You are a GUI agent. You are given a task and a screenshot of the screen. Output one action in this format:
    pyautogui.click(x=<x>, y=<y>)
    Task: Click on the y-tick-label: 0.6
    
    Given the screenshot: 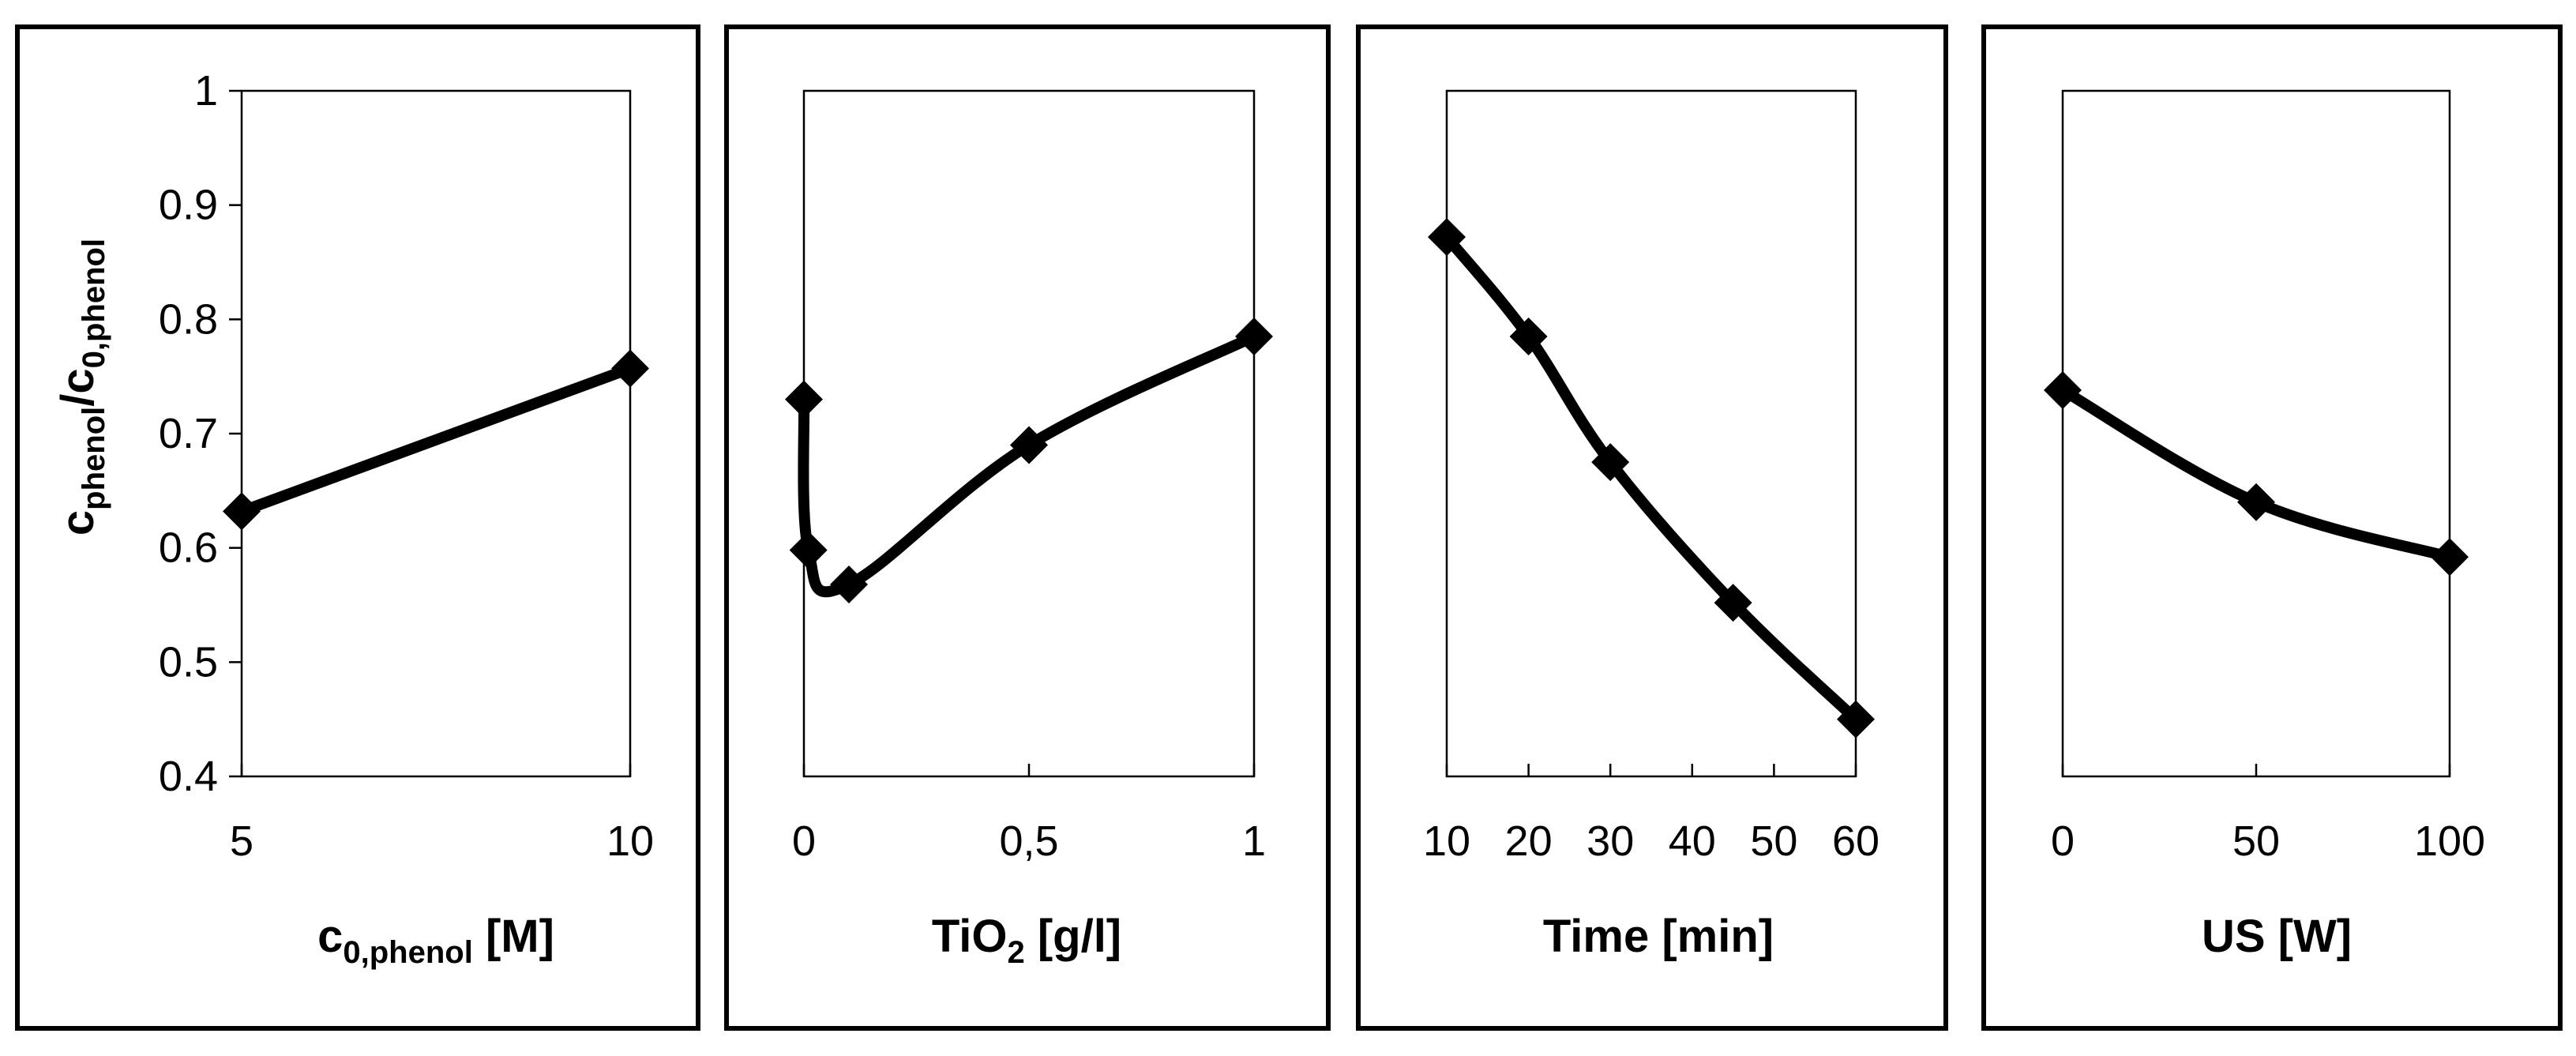 What is the action you would take?
    pyautogui.click(x=188, y=548)
    